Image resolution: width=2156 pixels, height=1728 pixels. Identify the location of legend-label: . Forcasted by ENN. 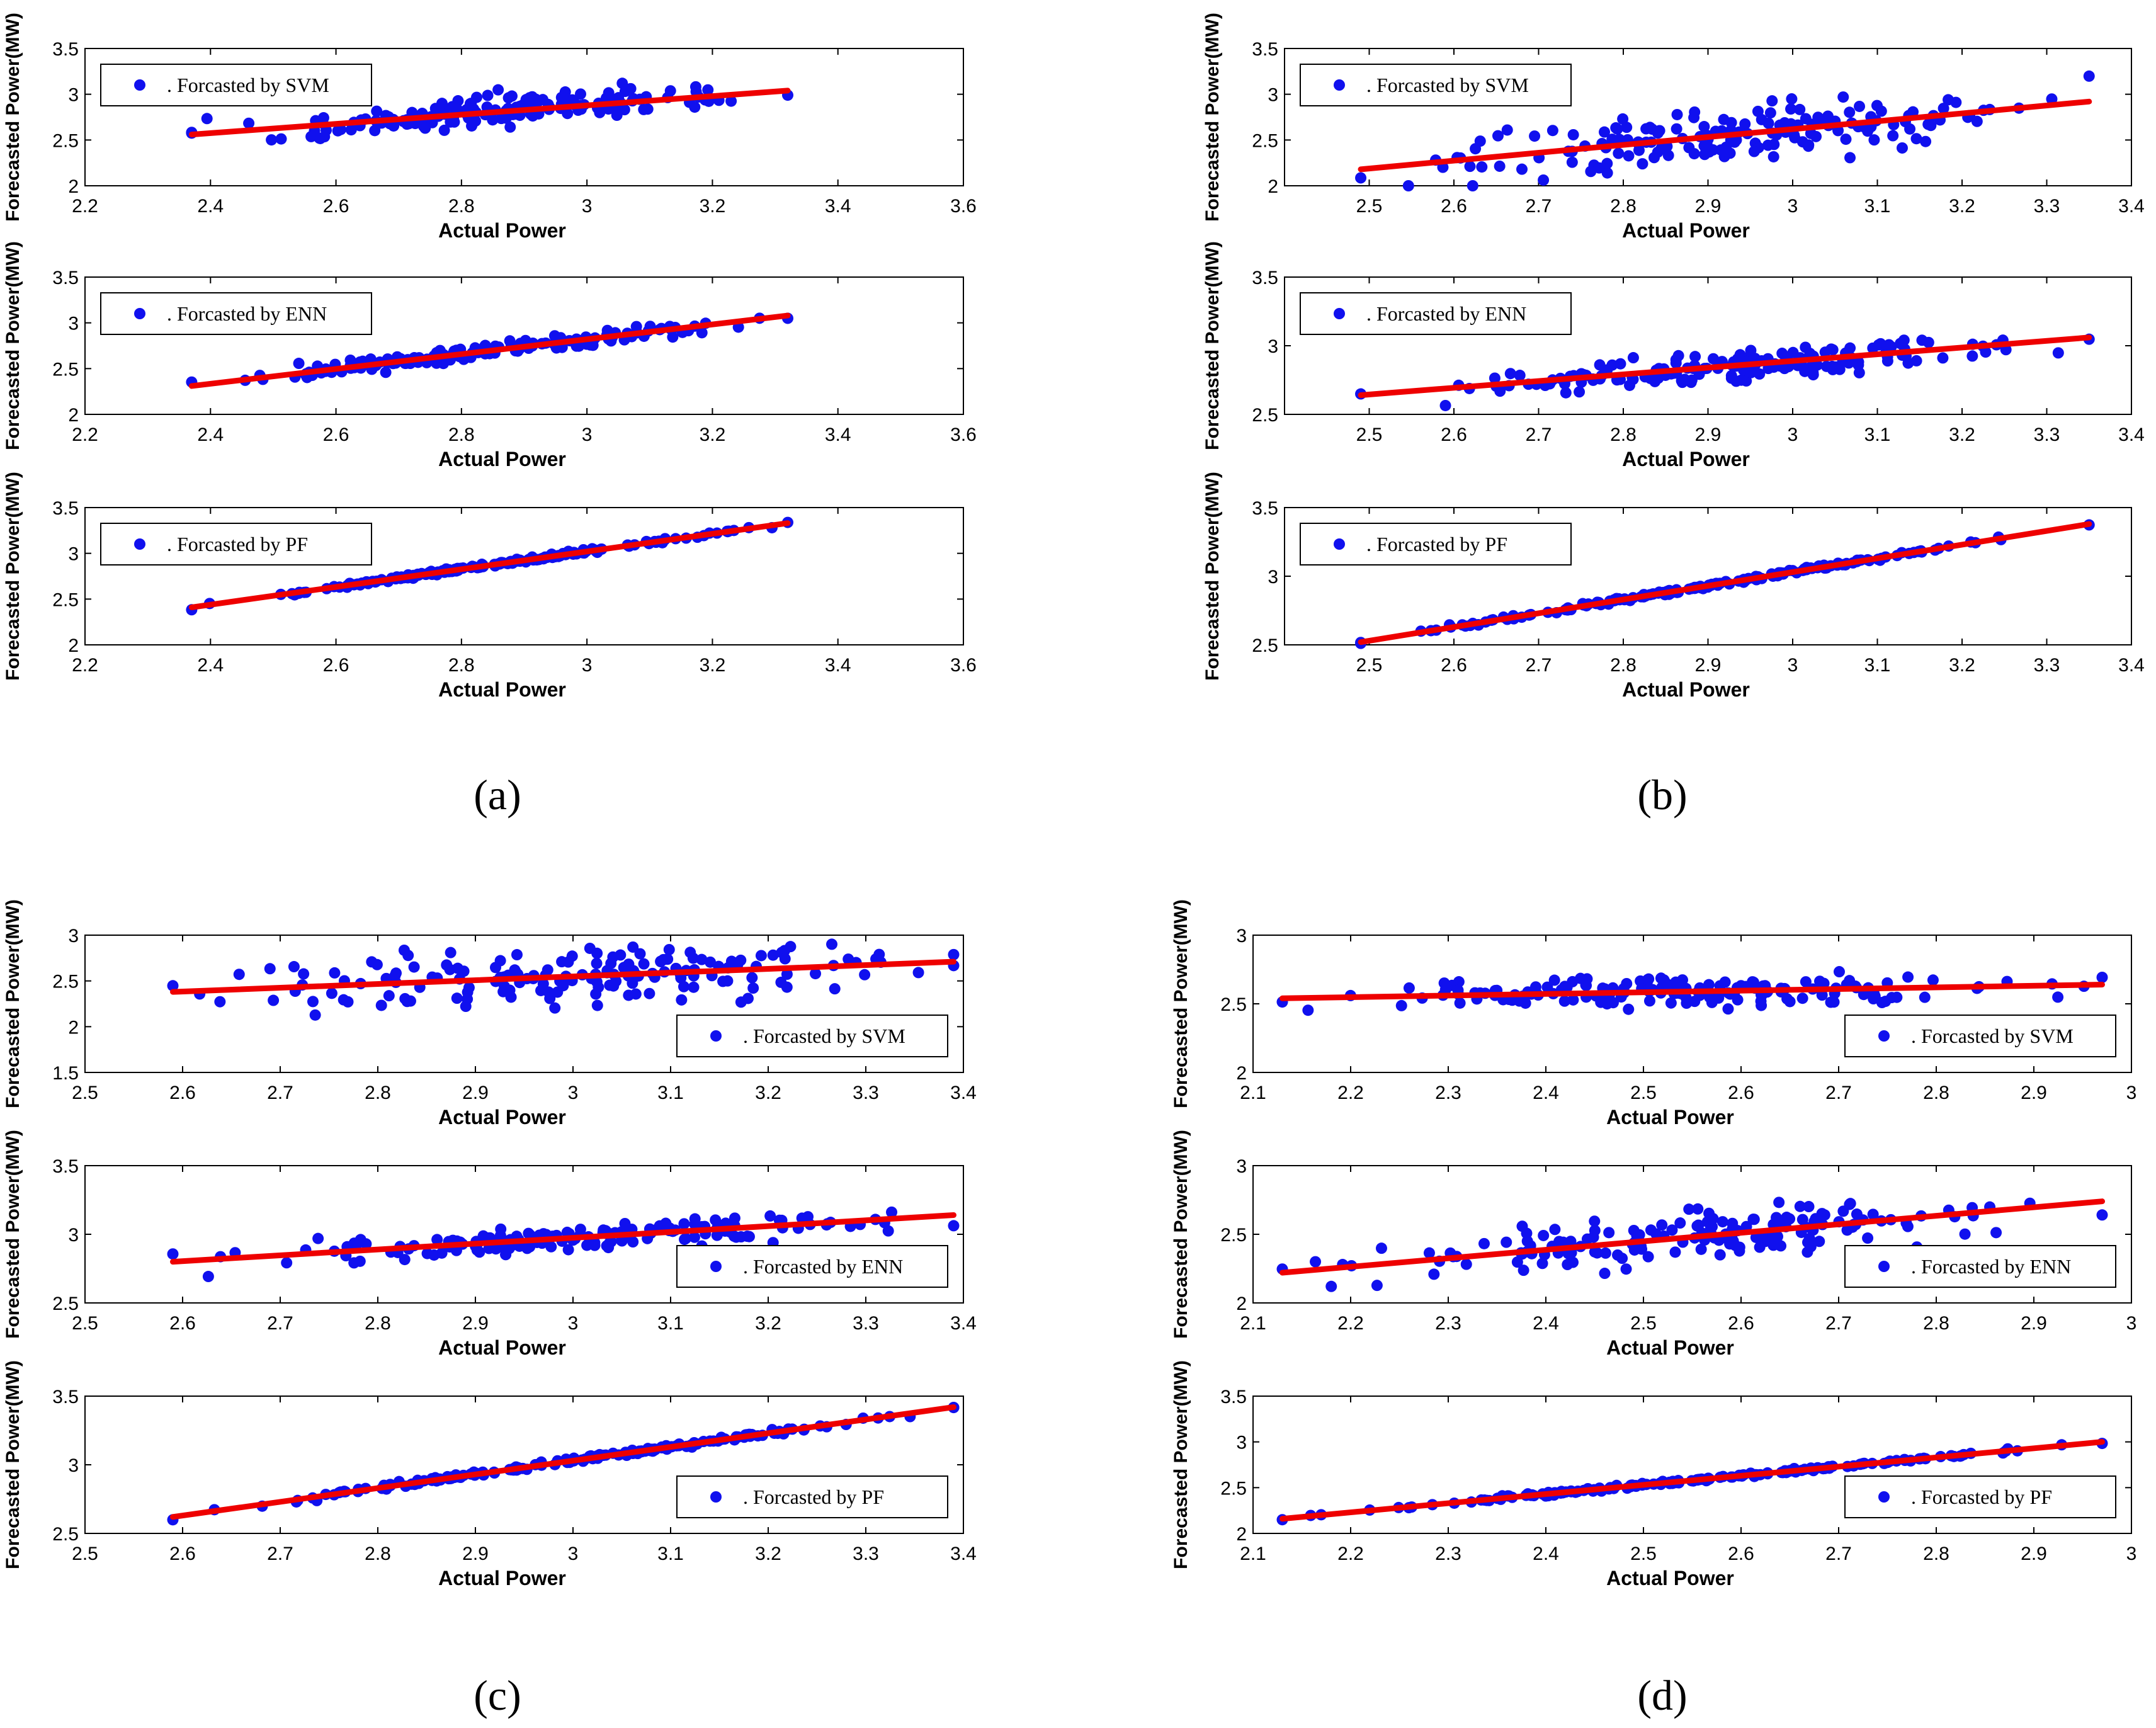
(1991, 1266).